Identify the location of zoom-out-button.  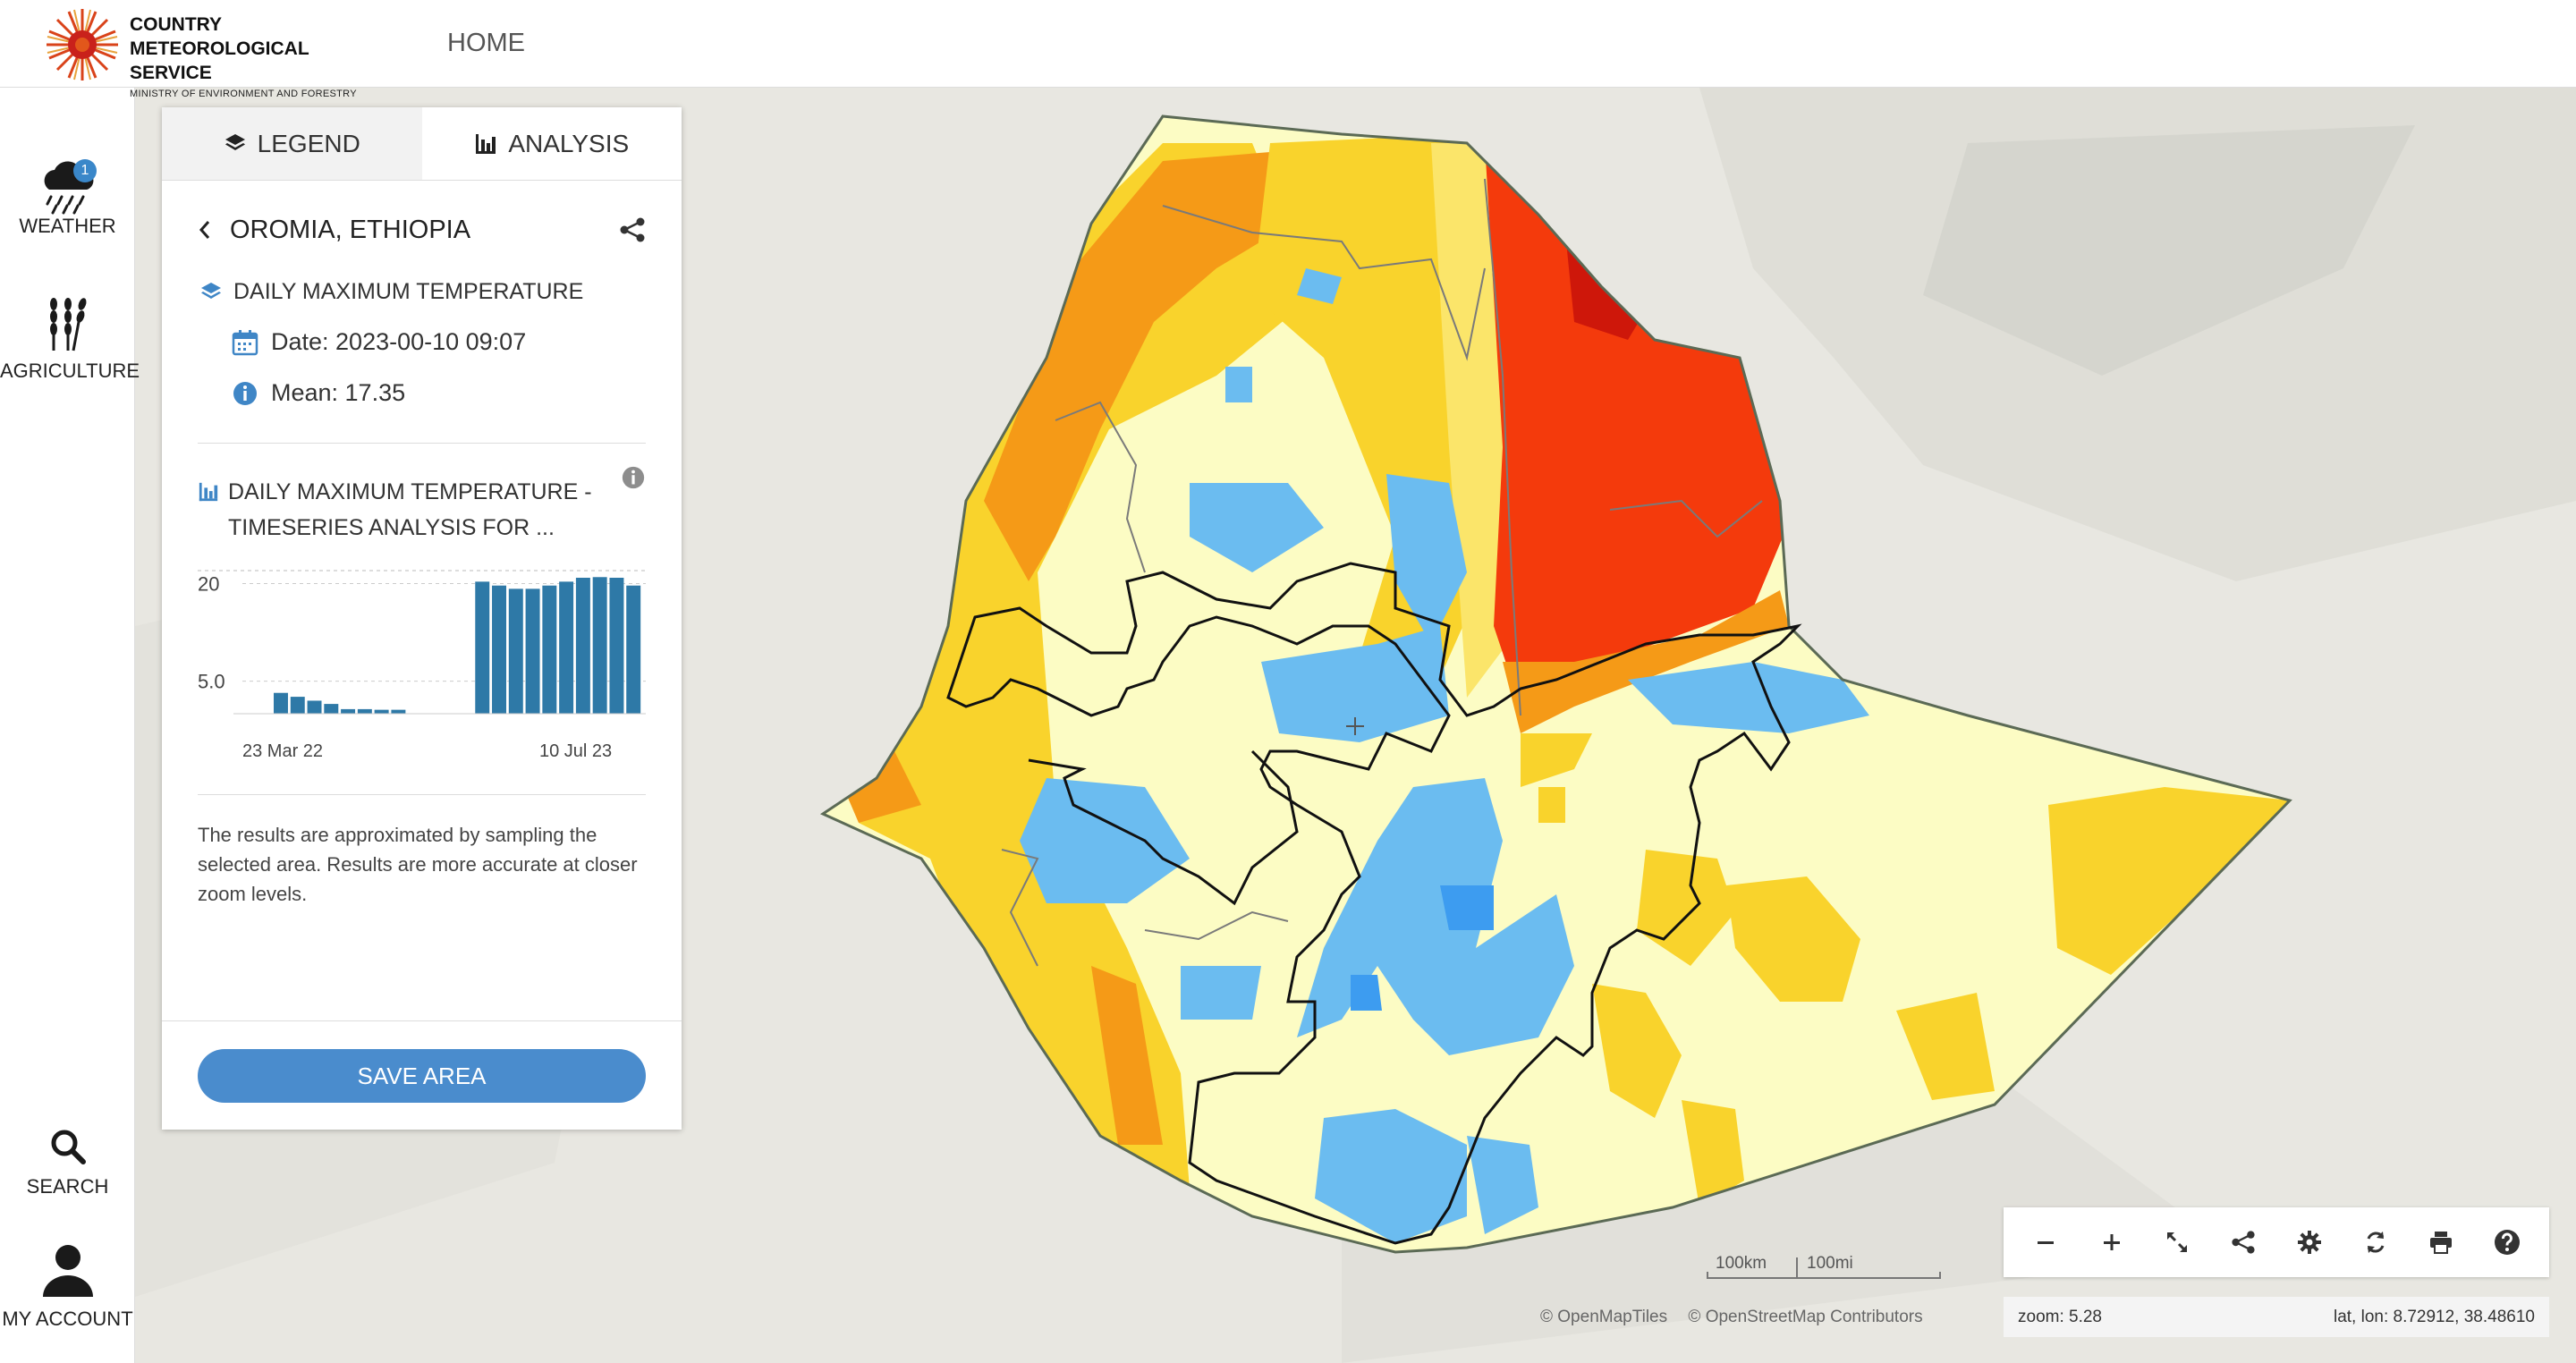
(2045, 1243).